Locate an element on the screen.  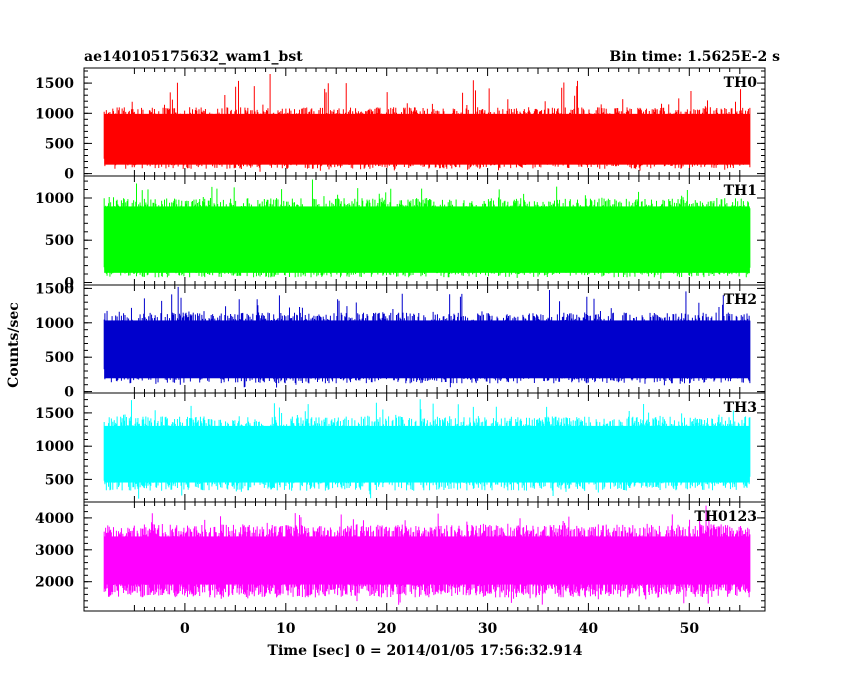
series-trace-th3 is located at coordinates (427, 449).